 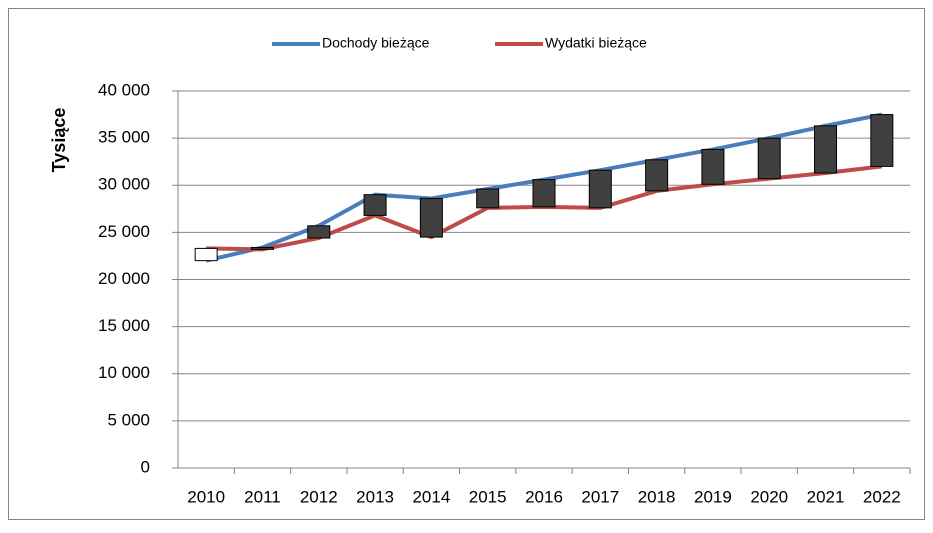 What do you see at coordinates (124, 372) in the screenshot?
I see `y-tick-label: 10 000` at bounding box center [124, 372].